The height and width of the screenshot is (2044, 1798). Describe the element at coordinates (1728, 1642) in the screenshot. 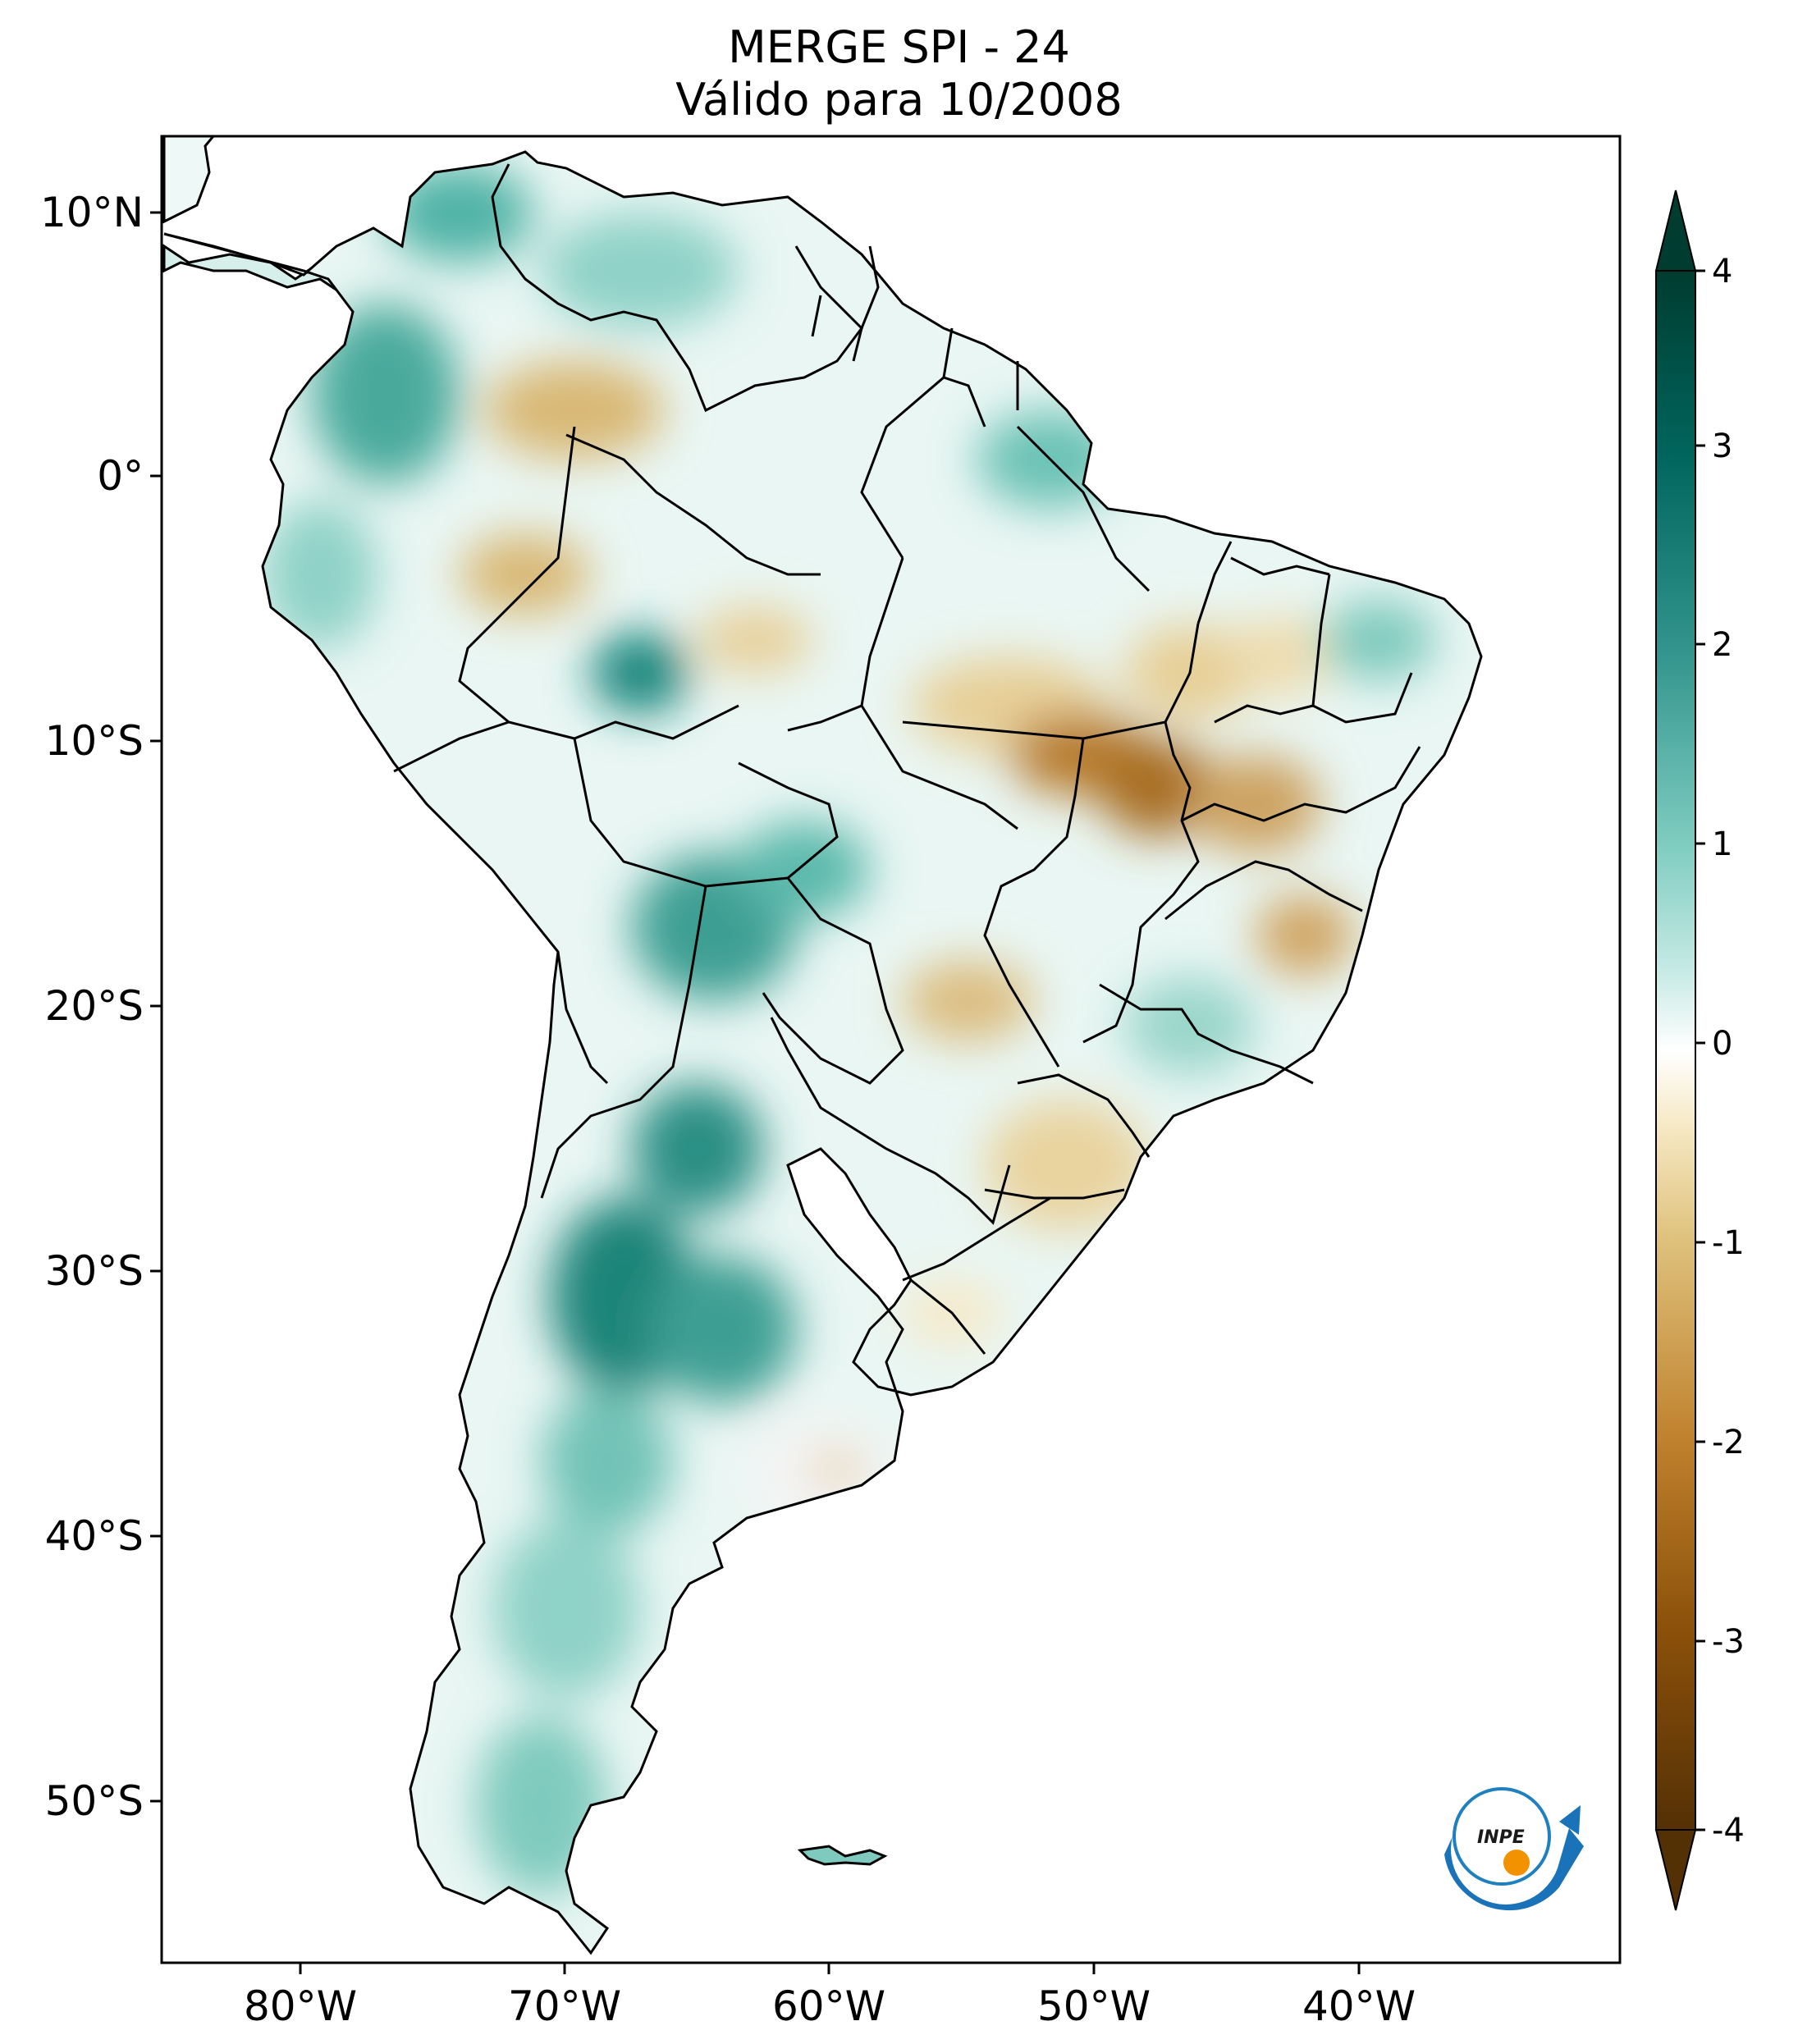

I see `colorbar-tick-label: -3` at that location.